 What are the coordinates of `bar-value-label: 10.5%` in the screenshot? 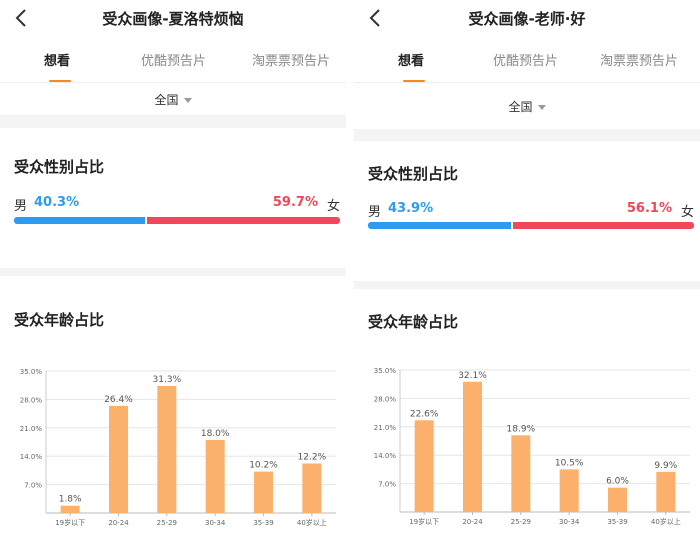 It's located at (569, 463).